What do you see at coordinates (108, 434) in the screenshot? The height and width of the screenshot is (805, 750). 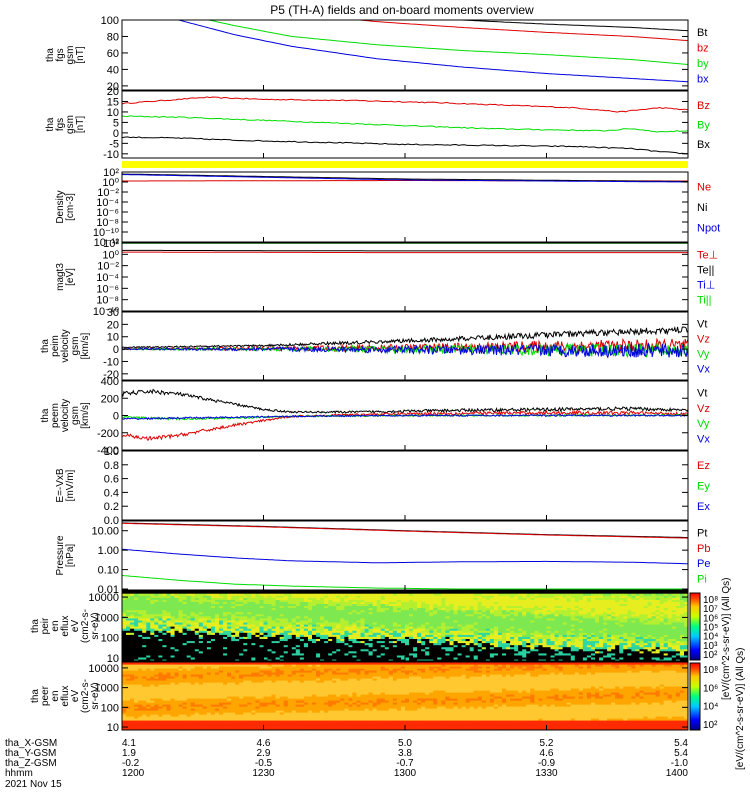 I see `ytick-label-peem_velocity: -200` at bounding box center [108, 434].